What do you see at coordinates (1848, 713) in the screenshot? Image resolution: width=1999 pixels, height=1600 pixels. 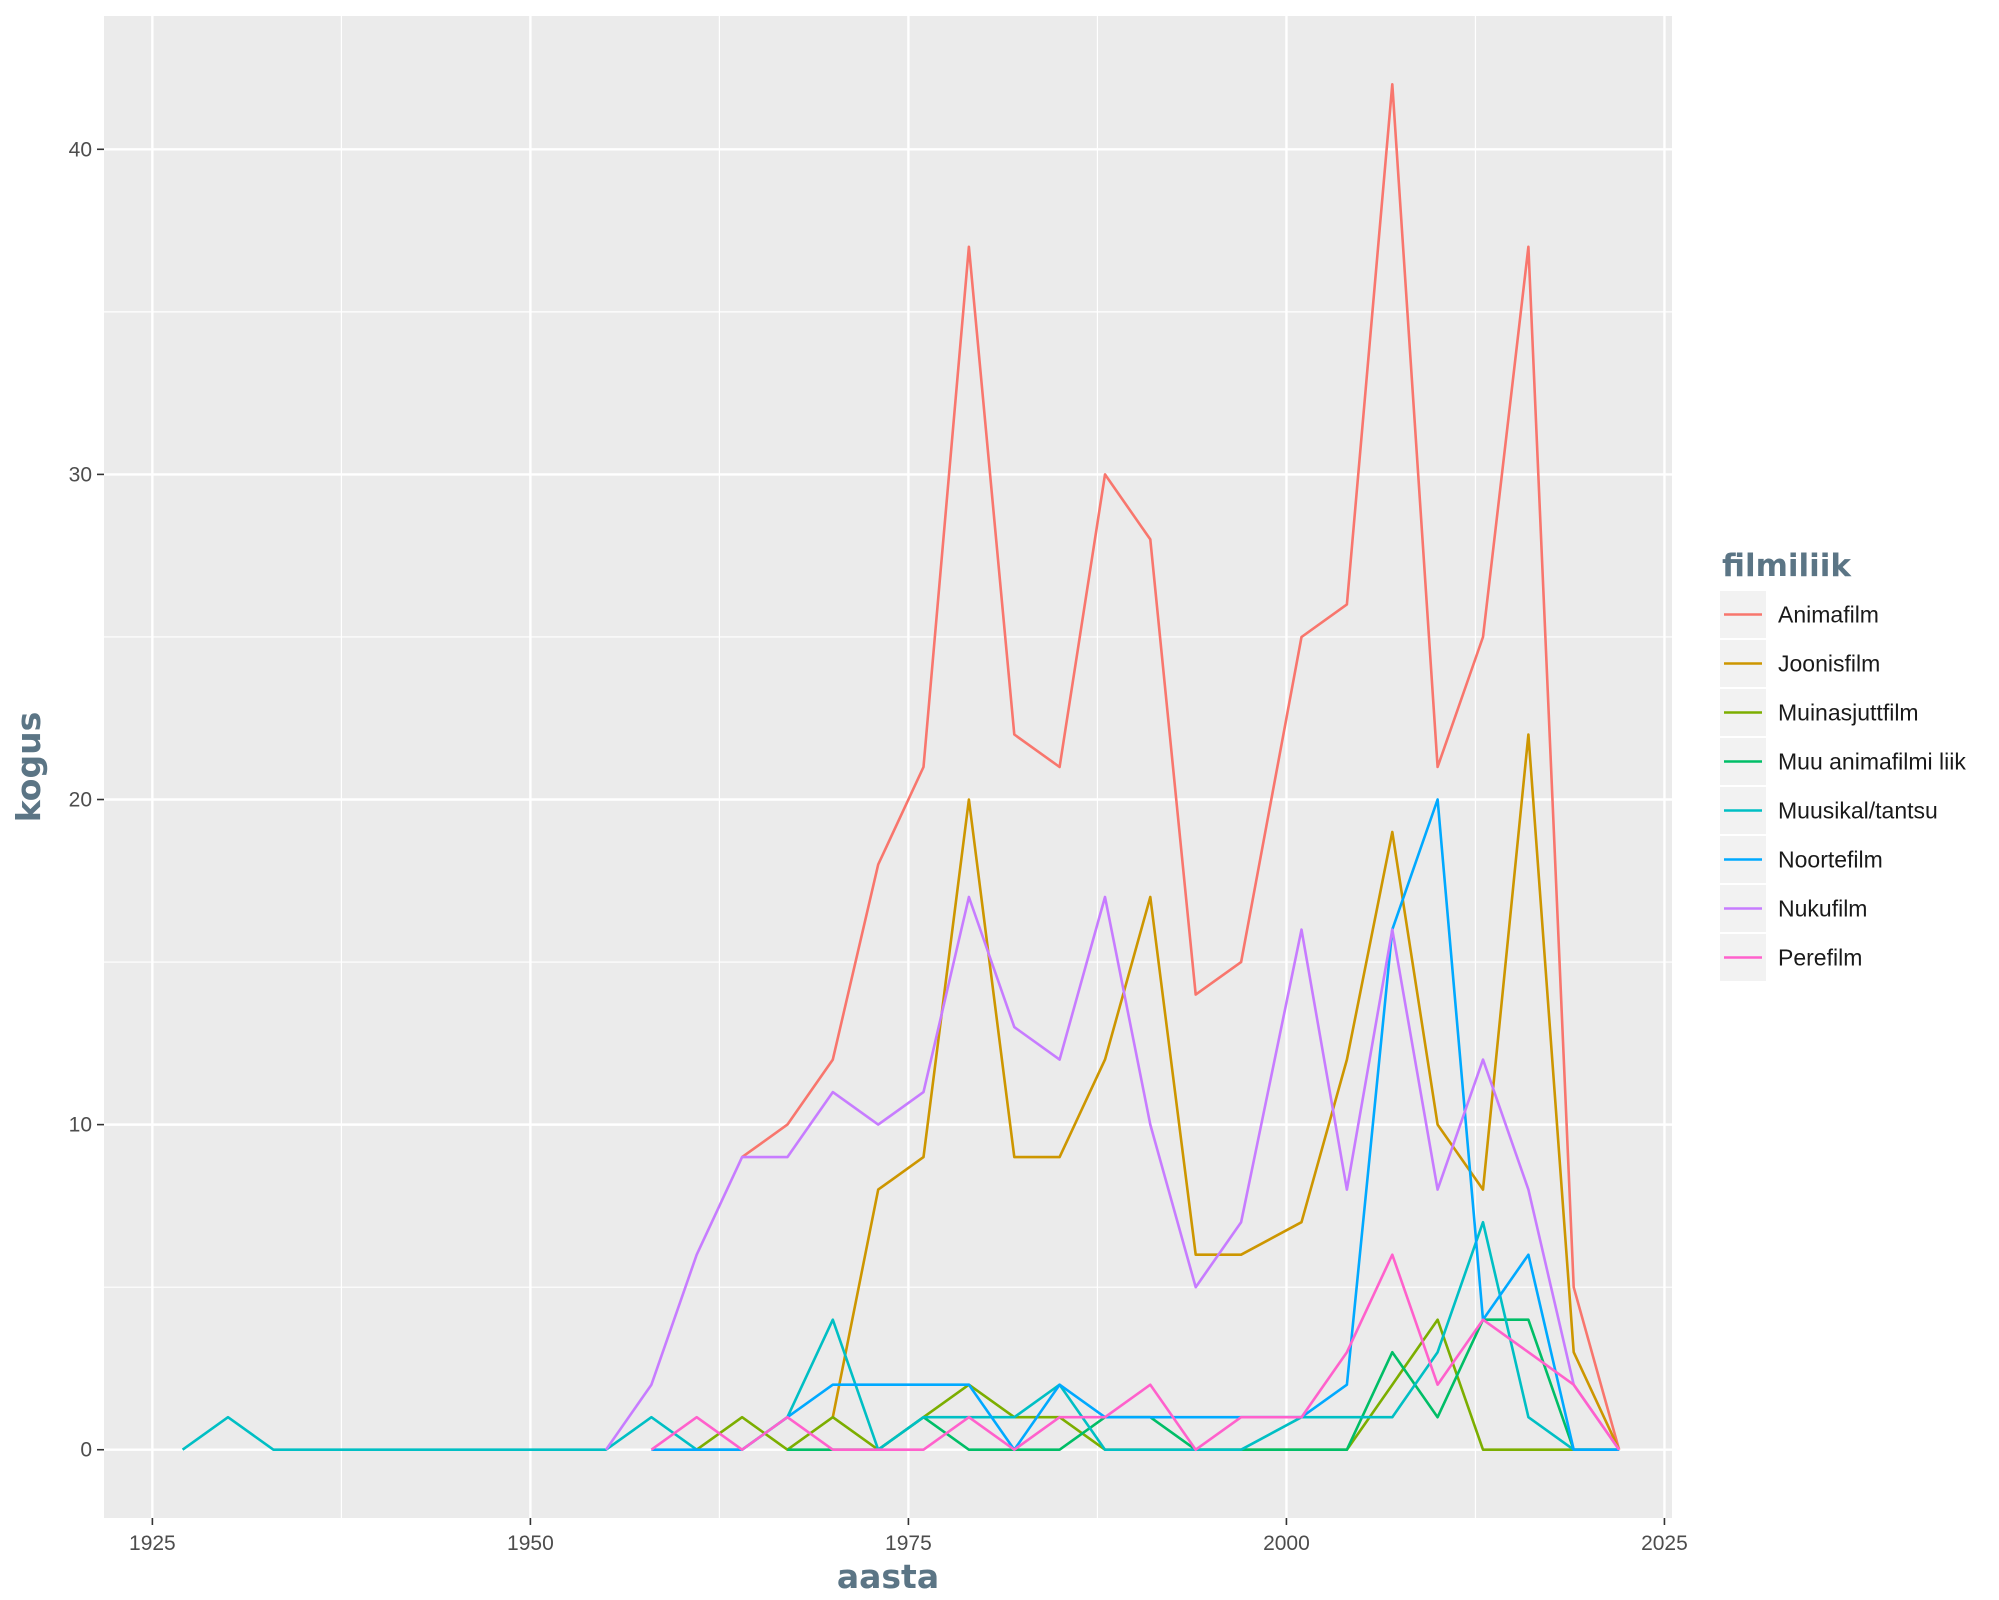 I see `legend-label: Muinasjuttfilm` at bounding box center [1848, 713].